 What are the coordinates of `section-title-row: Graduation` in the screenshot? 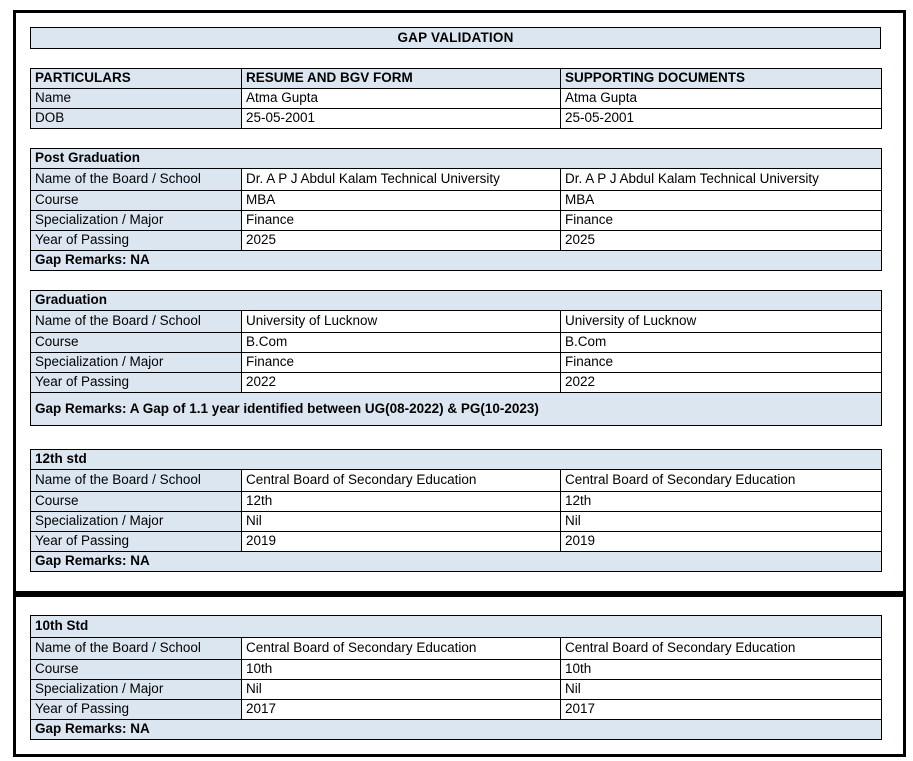 It's located at (456, 300).